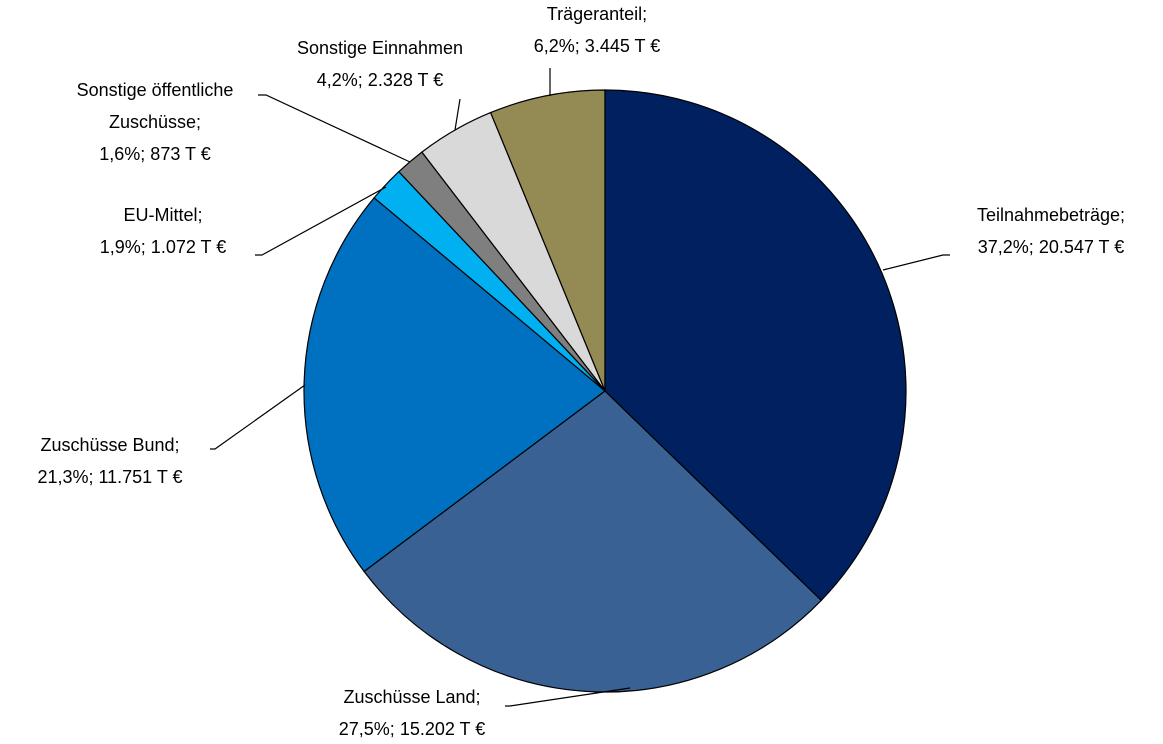 The height and width of the screenshot is (744, 1163). I want to click on value-label: 37,2%; 20.547 T €, so click(1051, 247).